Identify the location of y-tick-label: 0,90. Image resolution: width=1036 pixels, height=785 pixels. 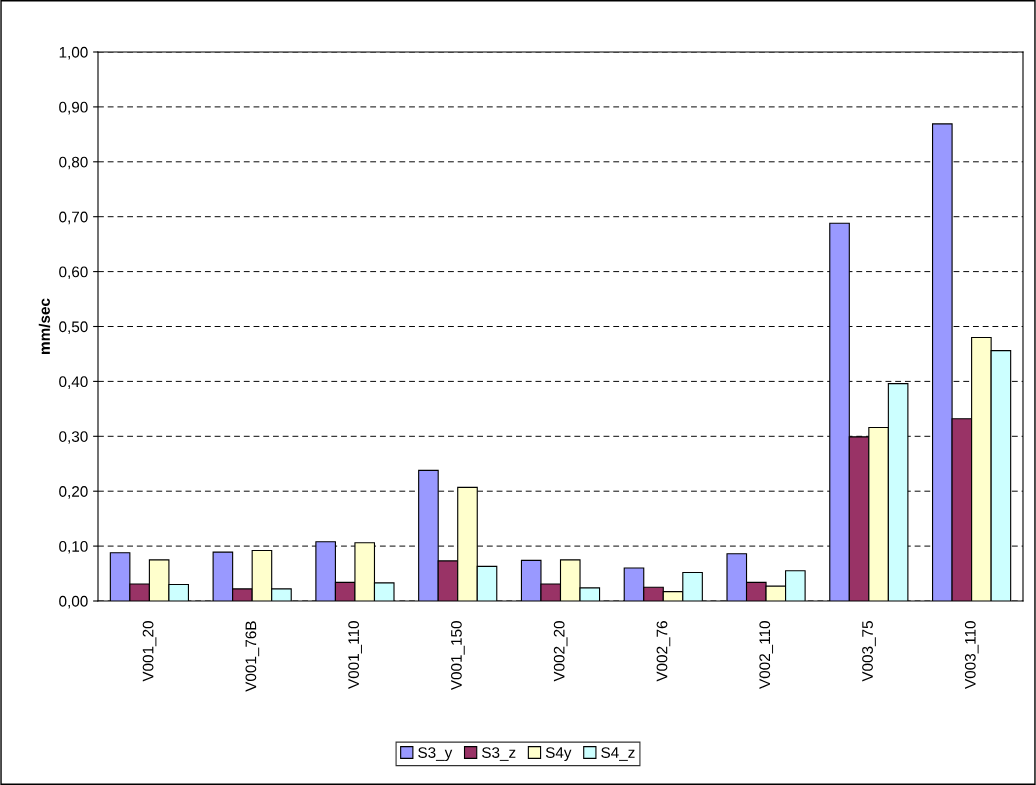
(73, 108).